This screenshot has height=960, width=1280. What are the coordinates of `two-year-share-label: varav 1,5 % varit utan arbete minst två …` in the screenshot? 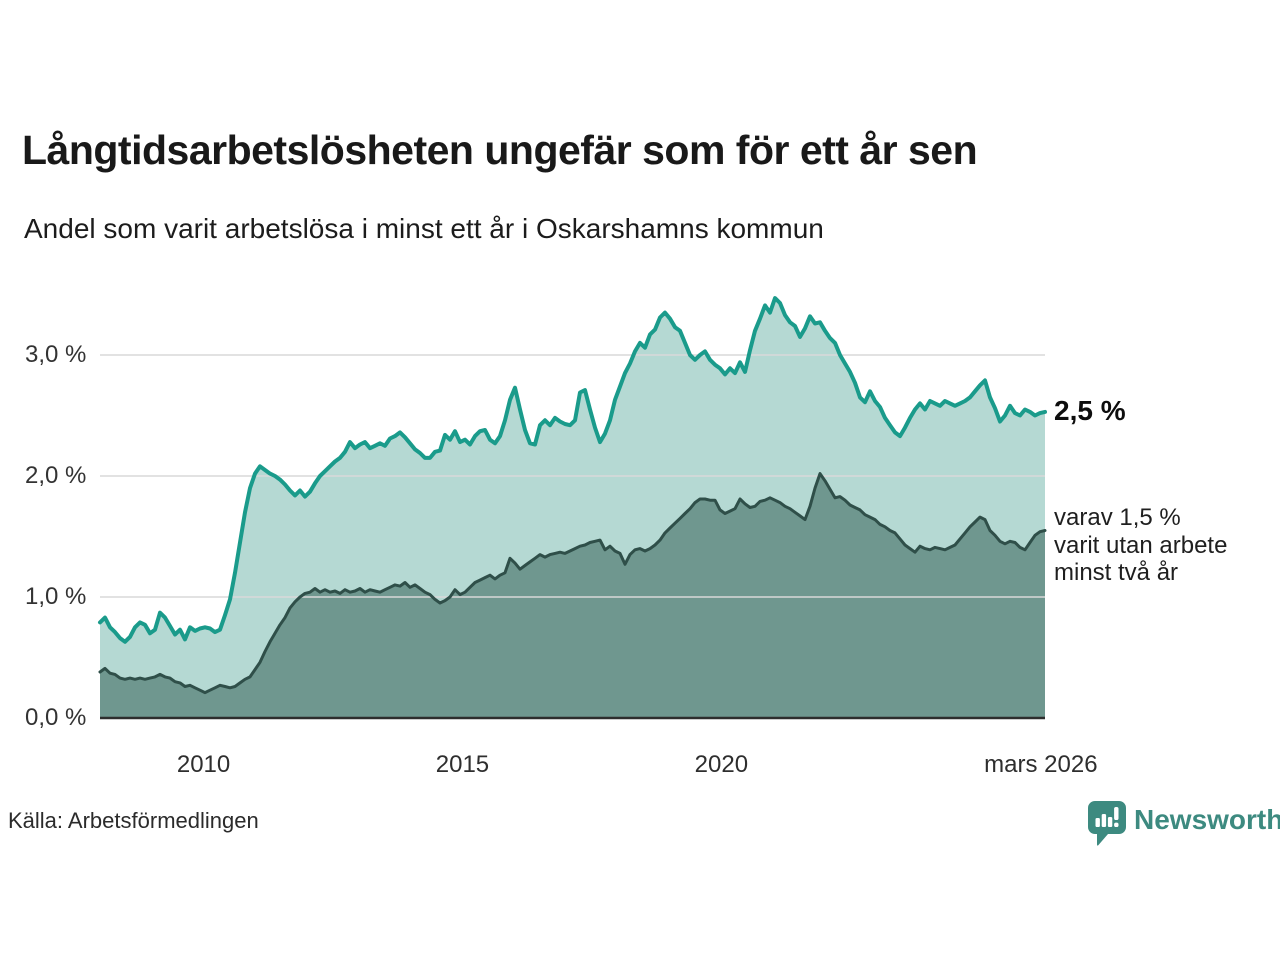 It's located at (1140, 545).